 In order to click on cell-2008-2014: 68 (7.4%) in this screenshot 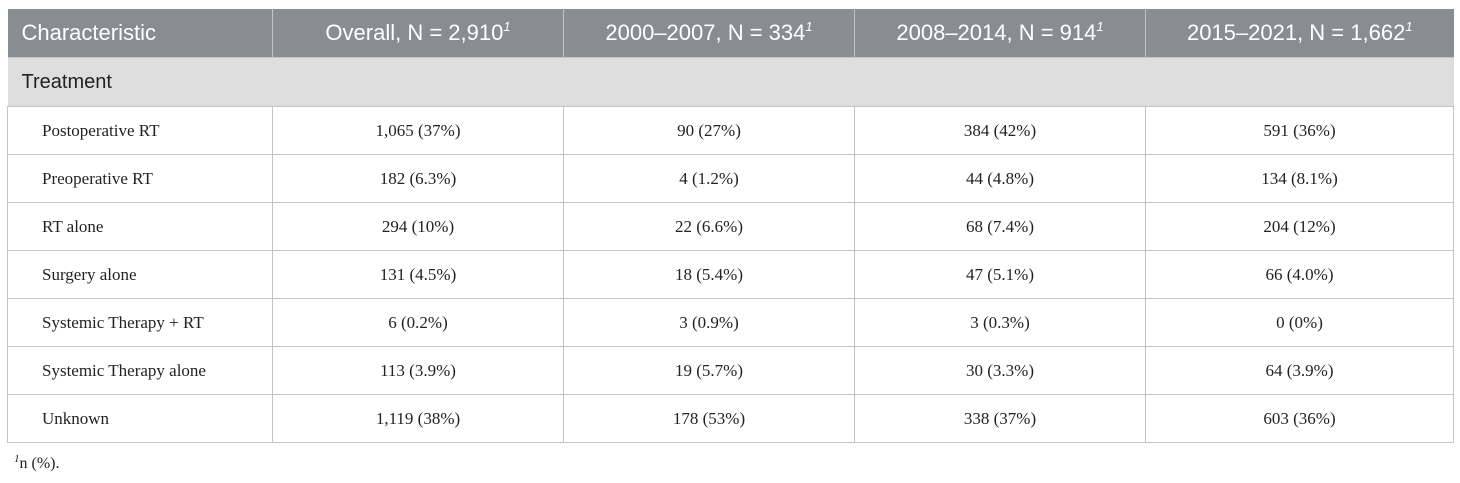, I will do `click(1000, 226)`.